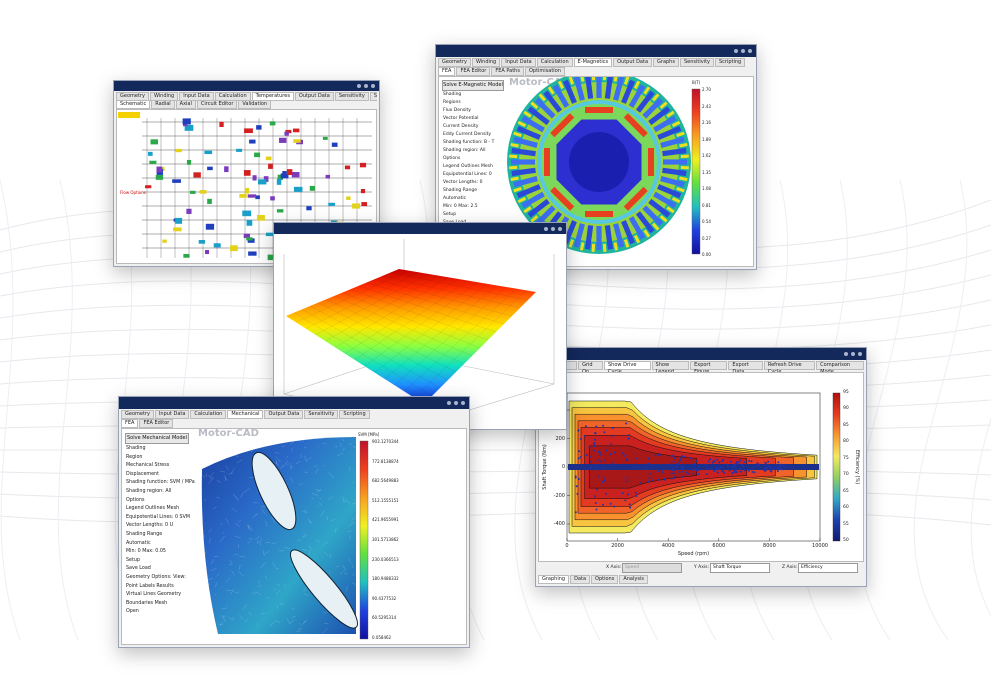 This screenshot has width=991, height=697. What do you see at coordinates (133, 104) in the screenshot?
I see `tab: Schematic` at bounding box center [133, 104].